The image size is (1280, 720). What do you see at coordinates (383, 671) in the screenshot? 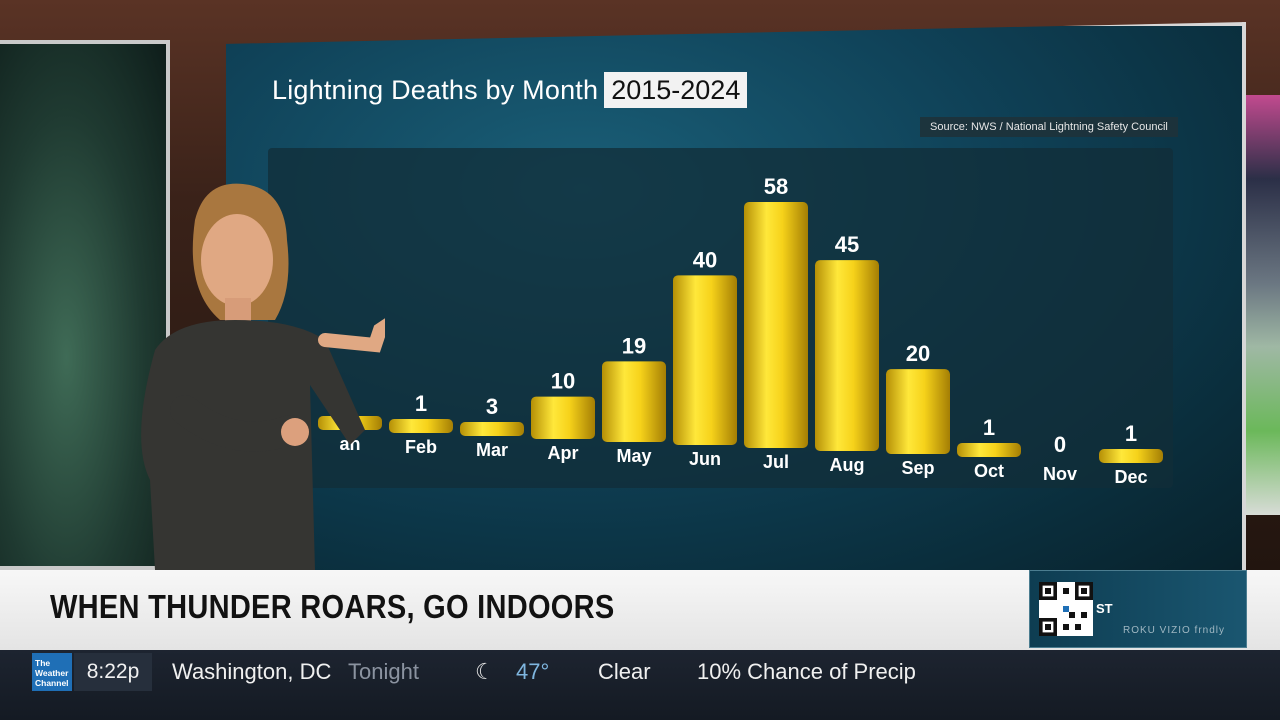
I see `ticker-period: Tonight` at bounding box center [383, 671].